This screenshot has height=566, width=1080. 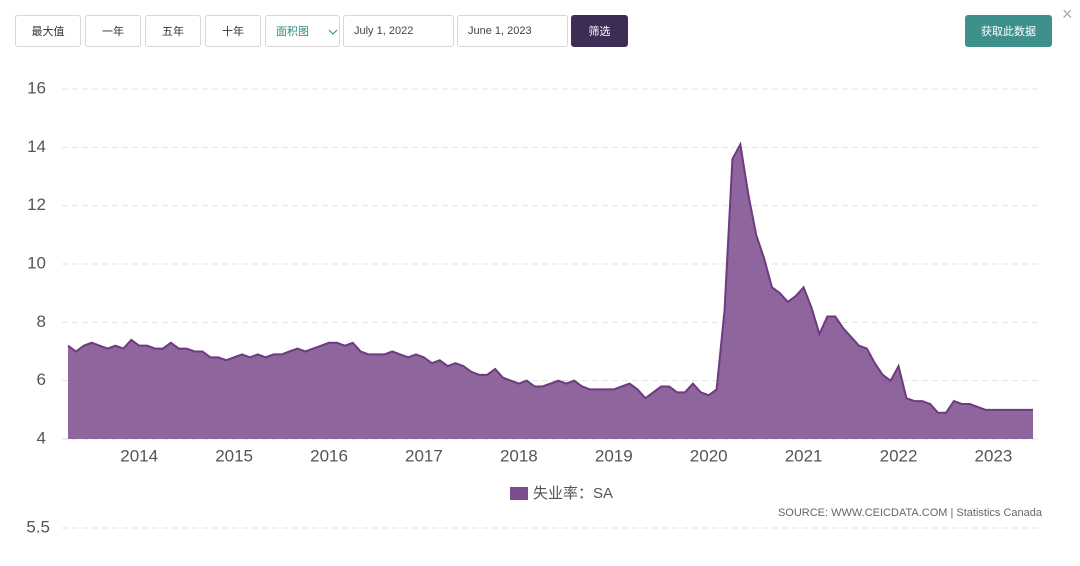 I want to click on chart-kind-select: 面积图, so click(x=302, y=31).